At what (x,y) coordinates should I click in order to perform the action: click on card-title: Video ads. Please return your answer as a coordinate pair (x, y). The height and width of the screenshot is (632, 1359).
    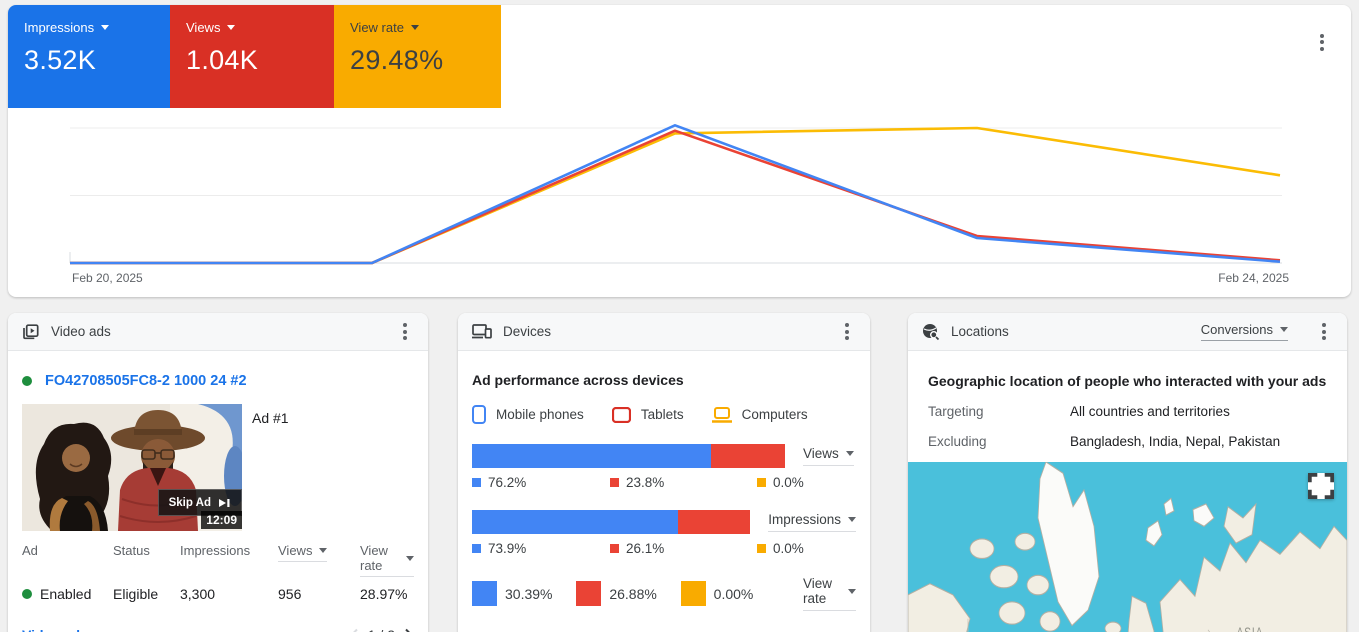
    Looking at the image, I should click on (81, 331).